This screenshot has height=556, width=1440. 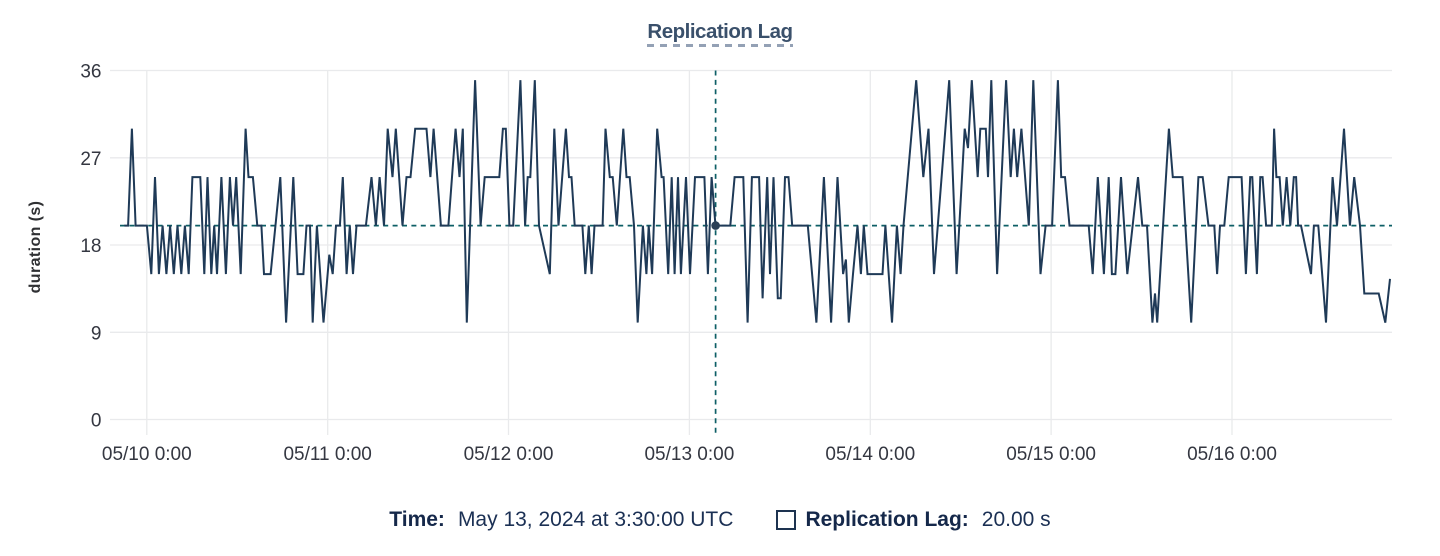 I want to click on svg-text: 05/14 0:00, so click(x=870, y=454).